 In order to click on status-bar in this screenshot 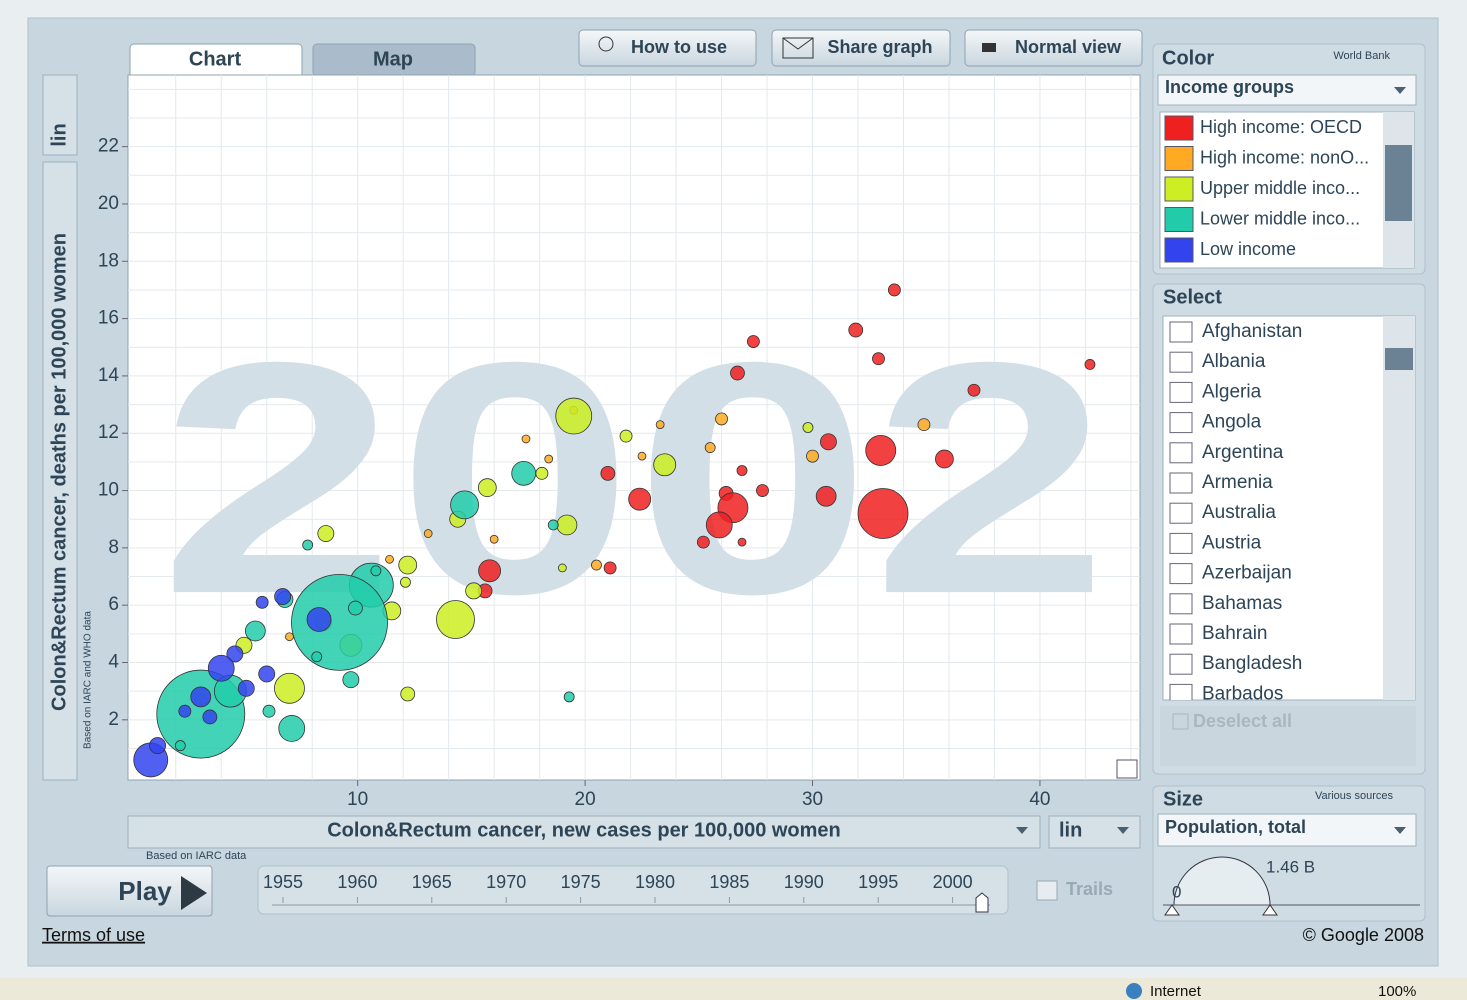, I will do `click(733, 989)`.